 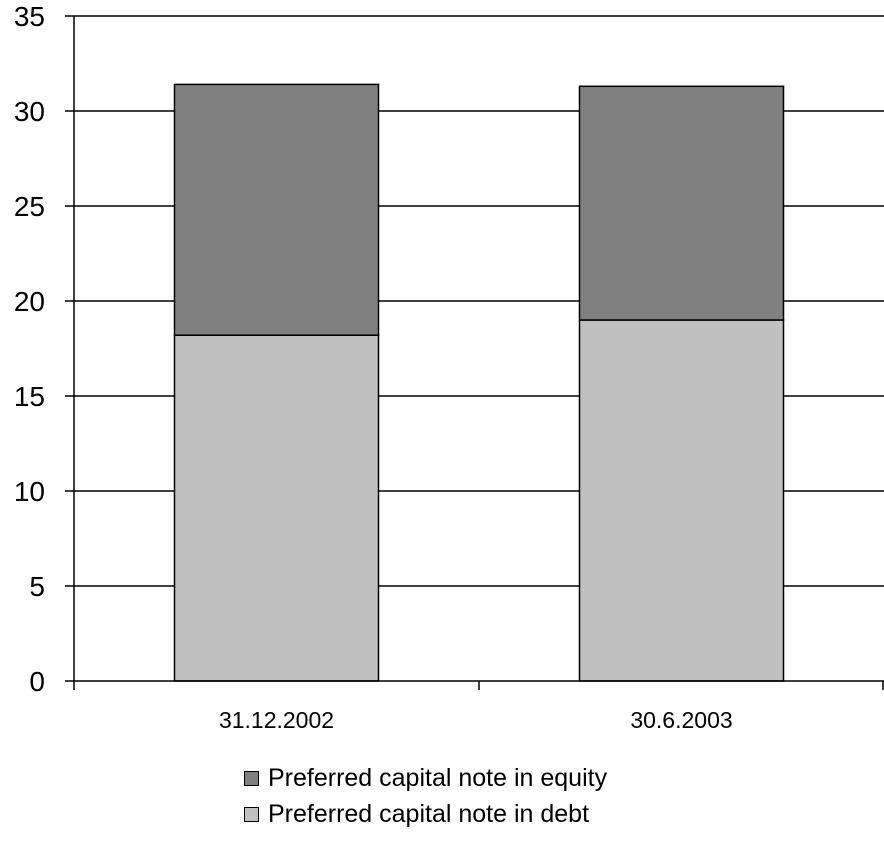 I want to click on y-tick-label-5: 5, so click(x=37, y=586).